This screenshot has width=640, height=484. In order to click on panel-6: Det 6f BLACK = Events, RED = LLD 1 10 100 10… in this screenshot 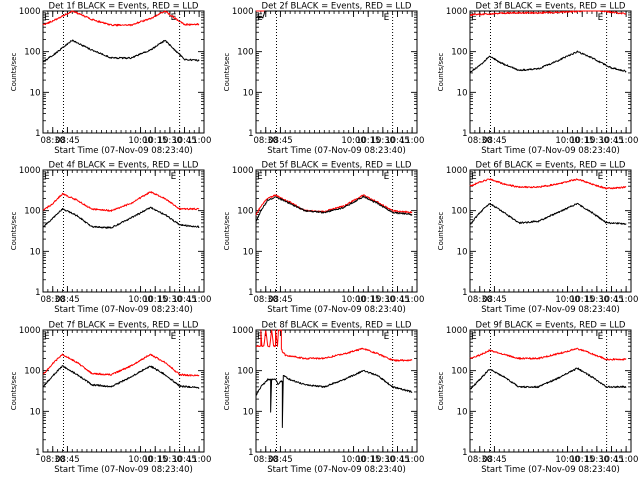, I will do `click(537, 238)`.